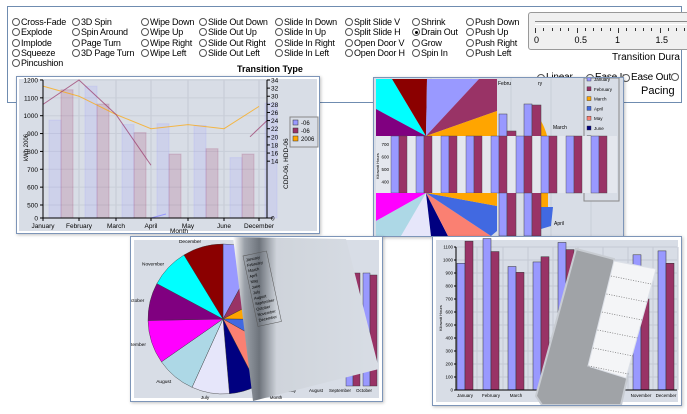 The image size is (687, 414). I want to click on radio-slide-out-left: Slide Out Left, so click(229, 53).